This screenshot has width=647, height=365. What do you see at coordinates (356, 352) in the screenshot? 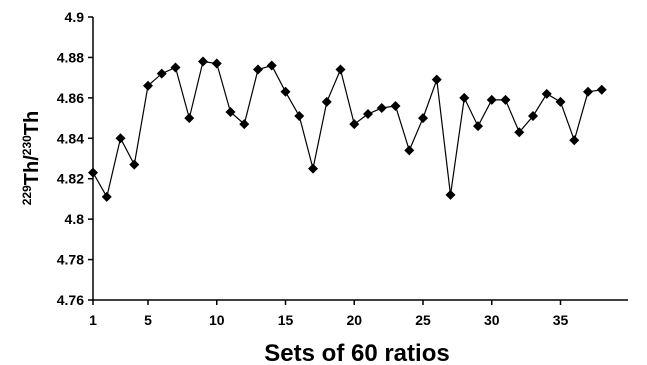
I see `x-axis-title: Sets of 60 ratios` at bounding box center [356, 352].